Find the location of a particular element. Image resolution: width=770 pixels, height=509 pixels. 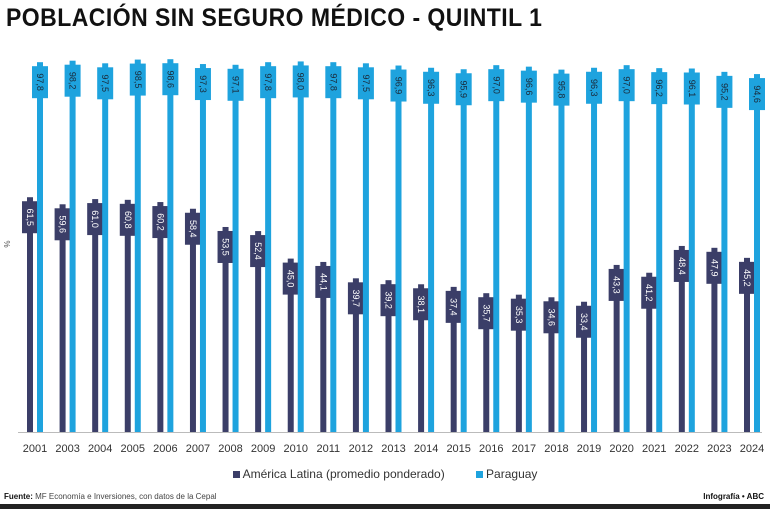

data-label: 98,5 is located at coordinates (138, 80).